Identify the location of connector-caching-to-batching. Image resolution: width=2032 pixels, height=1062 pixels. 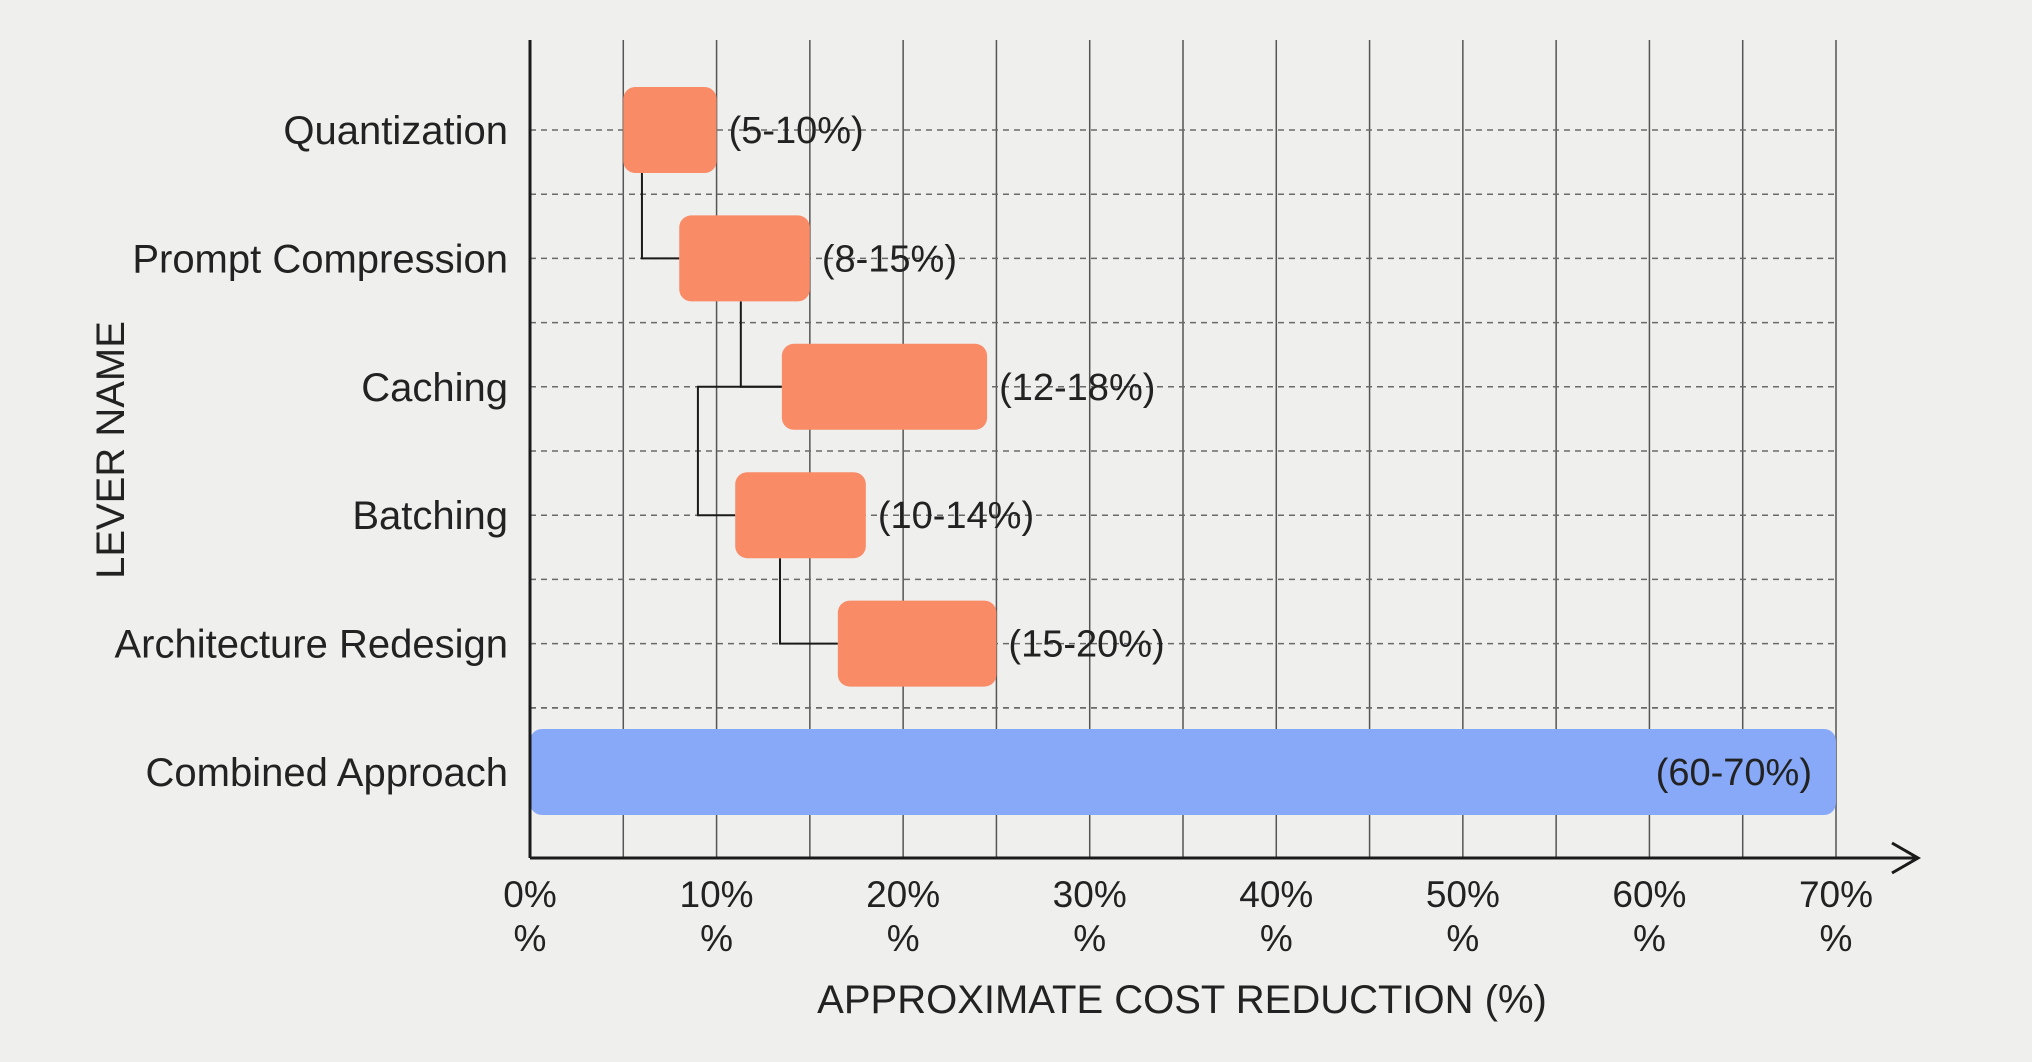
(739, 451).